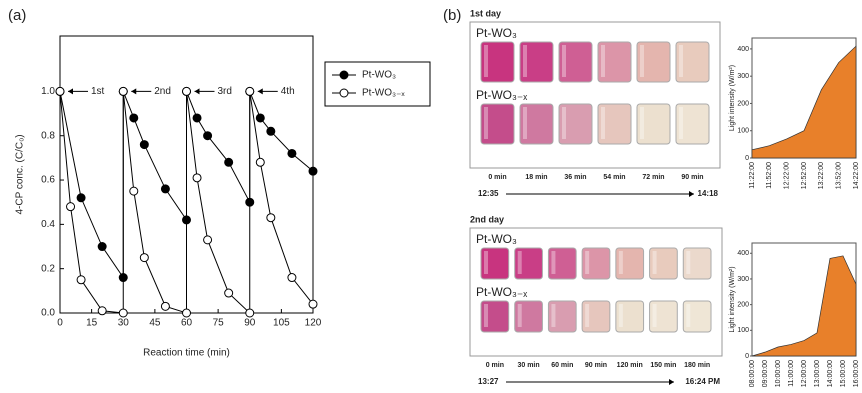  Describe the element at coordinates (804, 175) in the screenshot. I see `x-tick-label: 12:52:00` at that location.